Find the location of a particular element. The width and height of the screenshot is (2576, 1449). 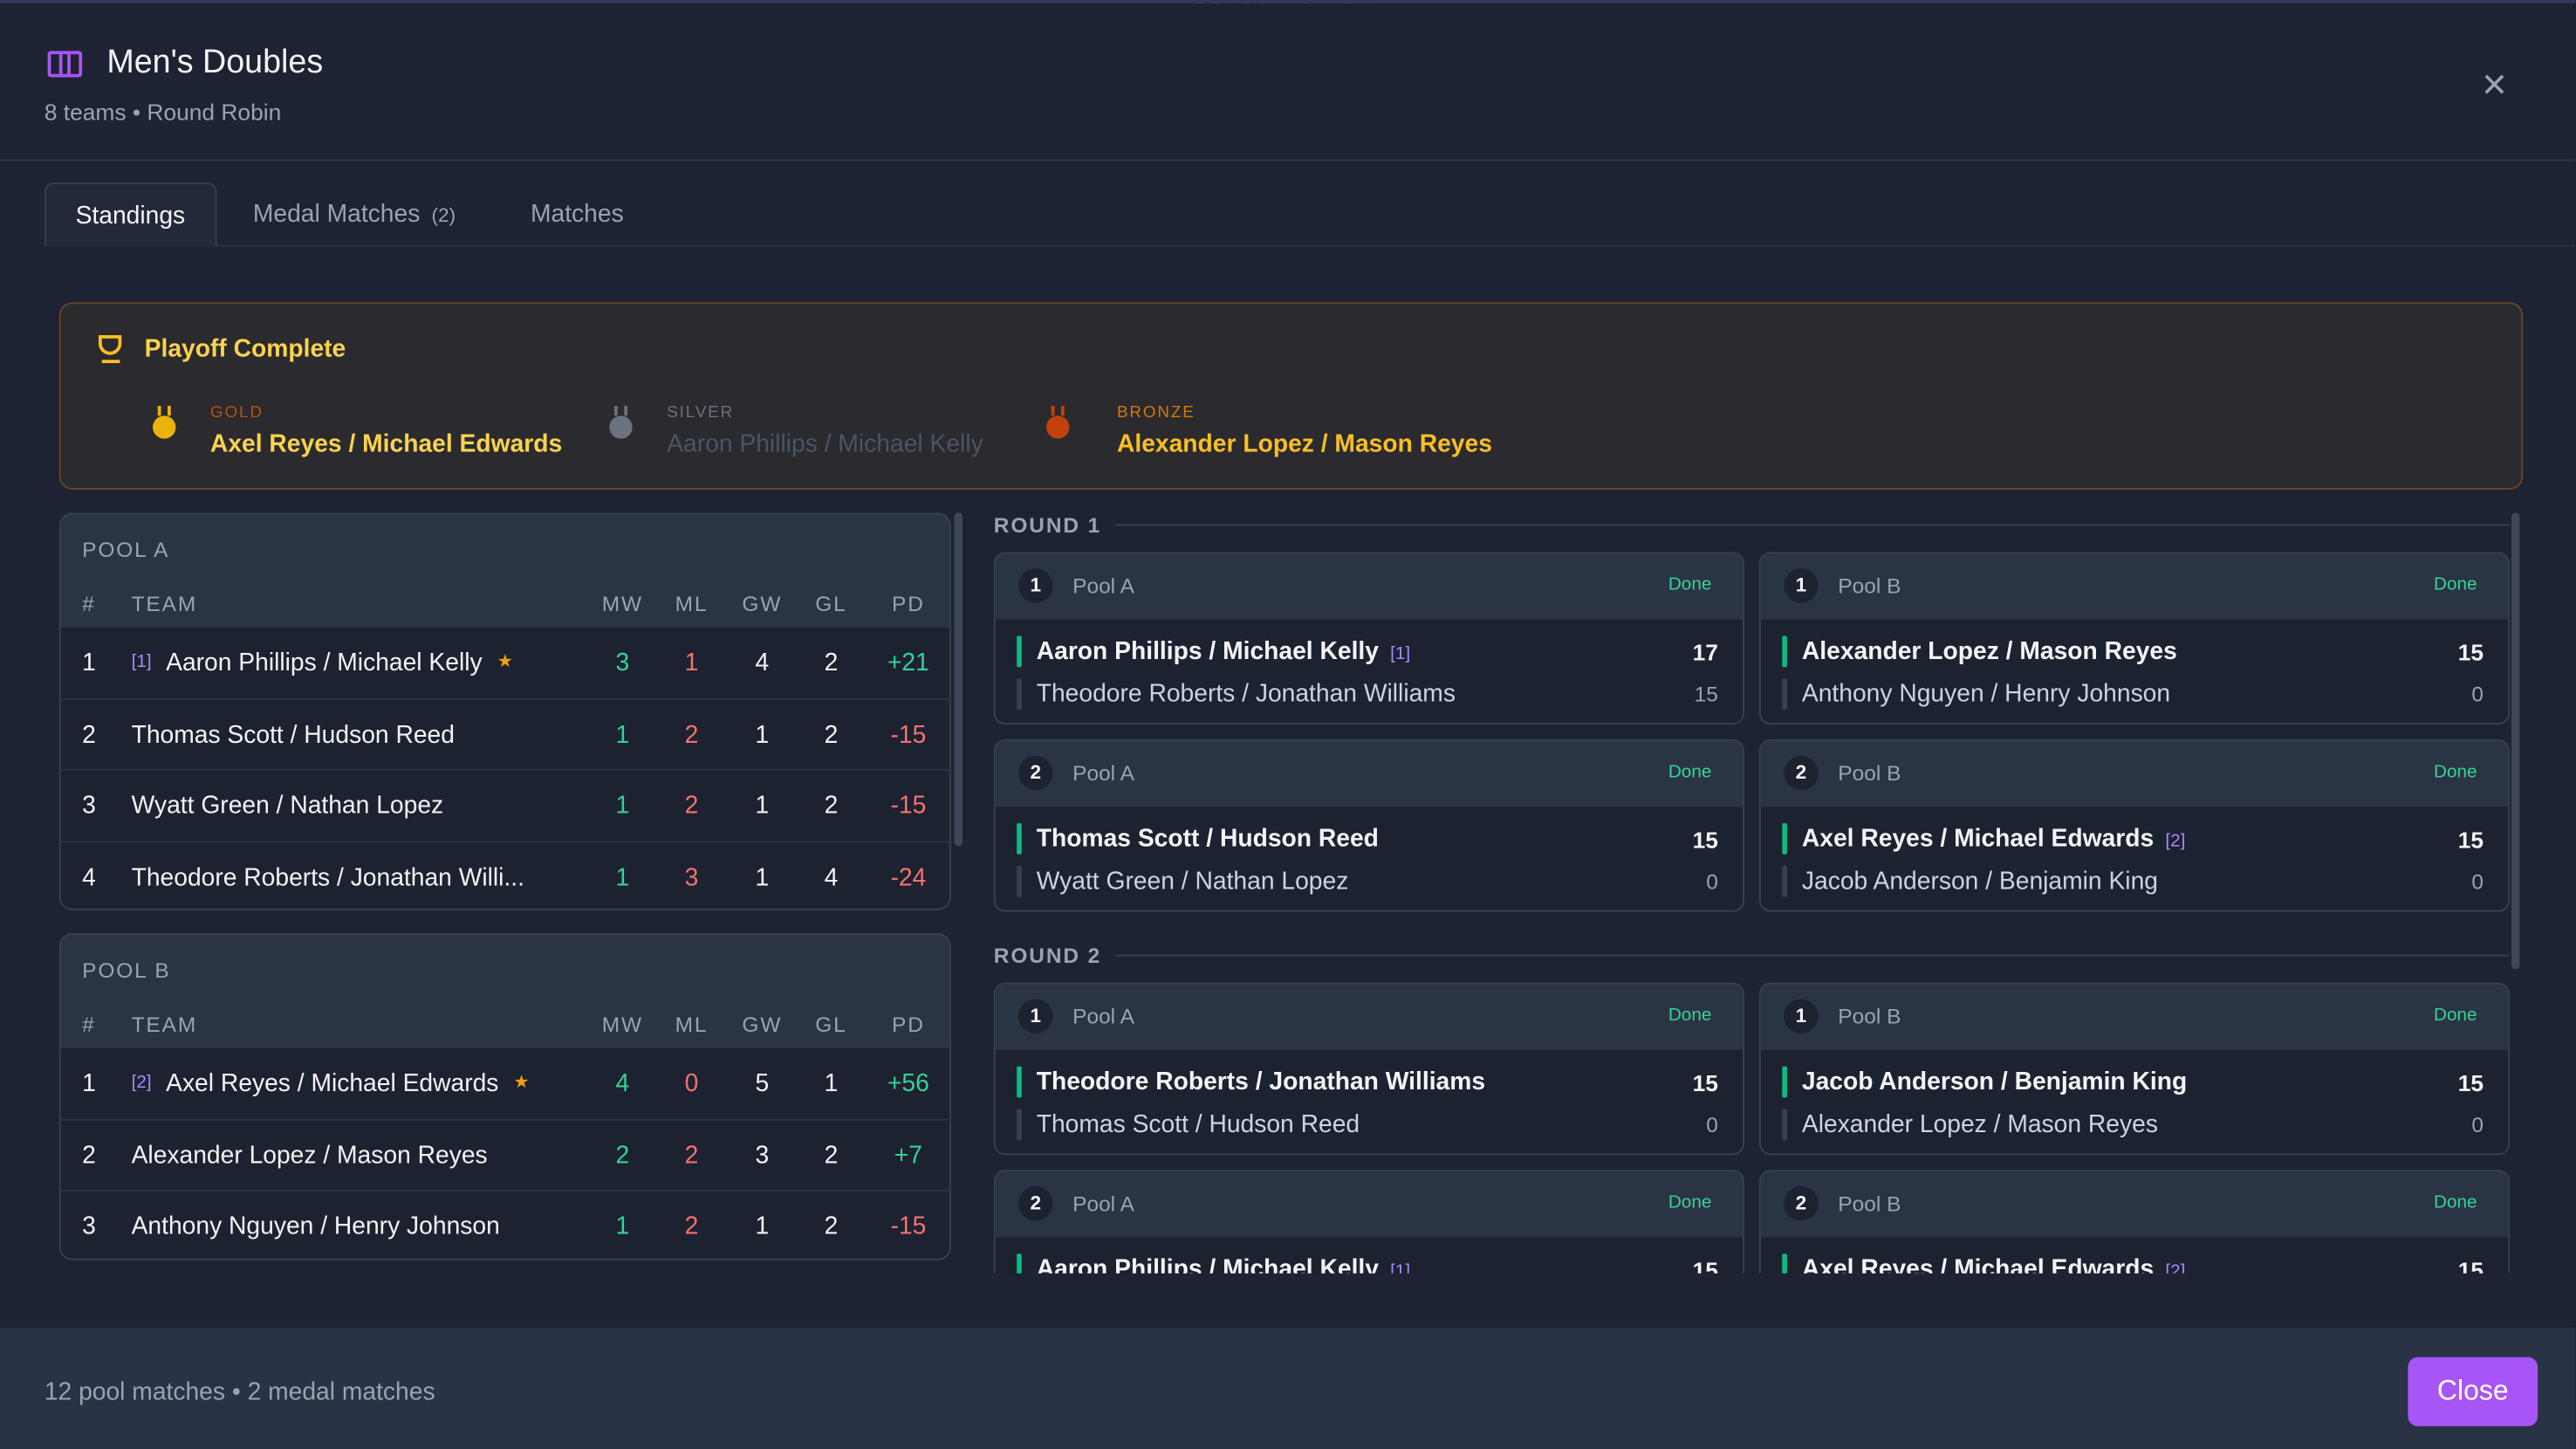

medal-icon is located at coordinates (1058, 427).